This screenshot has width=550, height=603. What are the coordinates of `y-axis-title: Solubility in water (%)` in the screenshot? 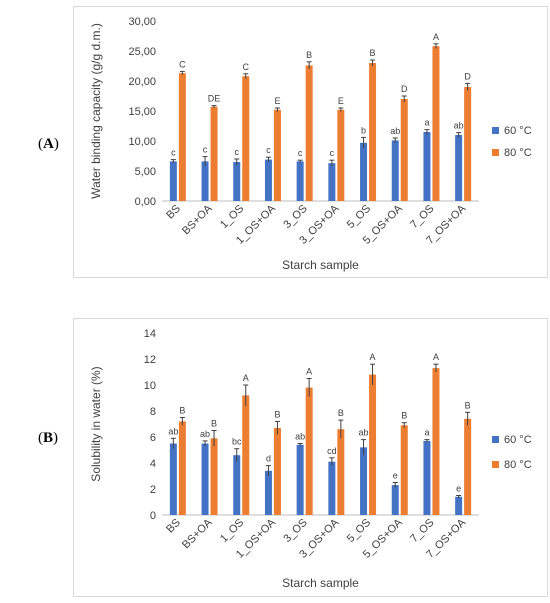 It's located at (96, 423).